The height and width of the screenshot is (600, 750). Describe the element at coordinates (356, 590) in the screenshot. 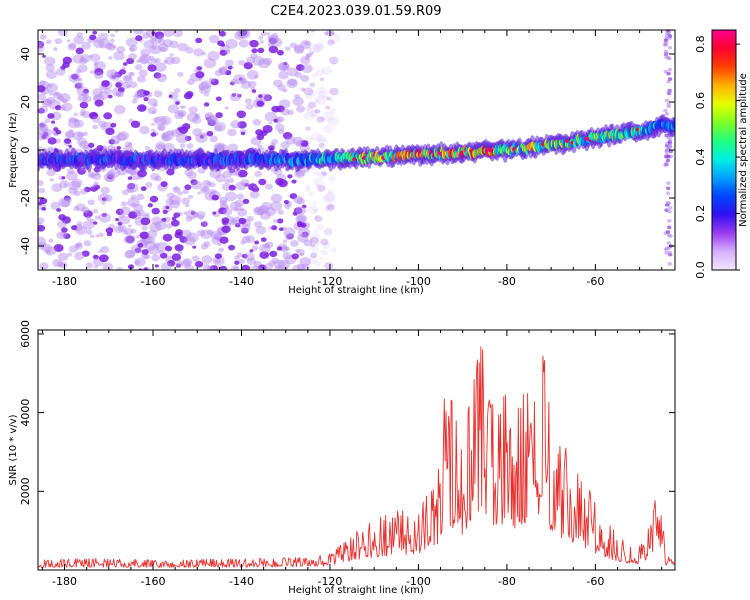

I see `snr-x-axis-label: Height of straight line (km)` at that location.